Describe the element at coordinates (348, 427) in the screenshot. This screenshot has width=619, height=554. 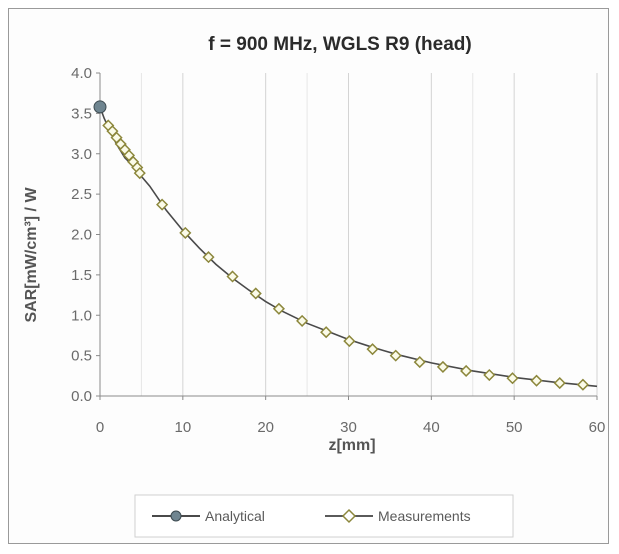
I see `x-tick-label: 30` at that location.